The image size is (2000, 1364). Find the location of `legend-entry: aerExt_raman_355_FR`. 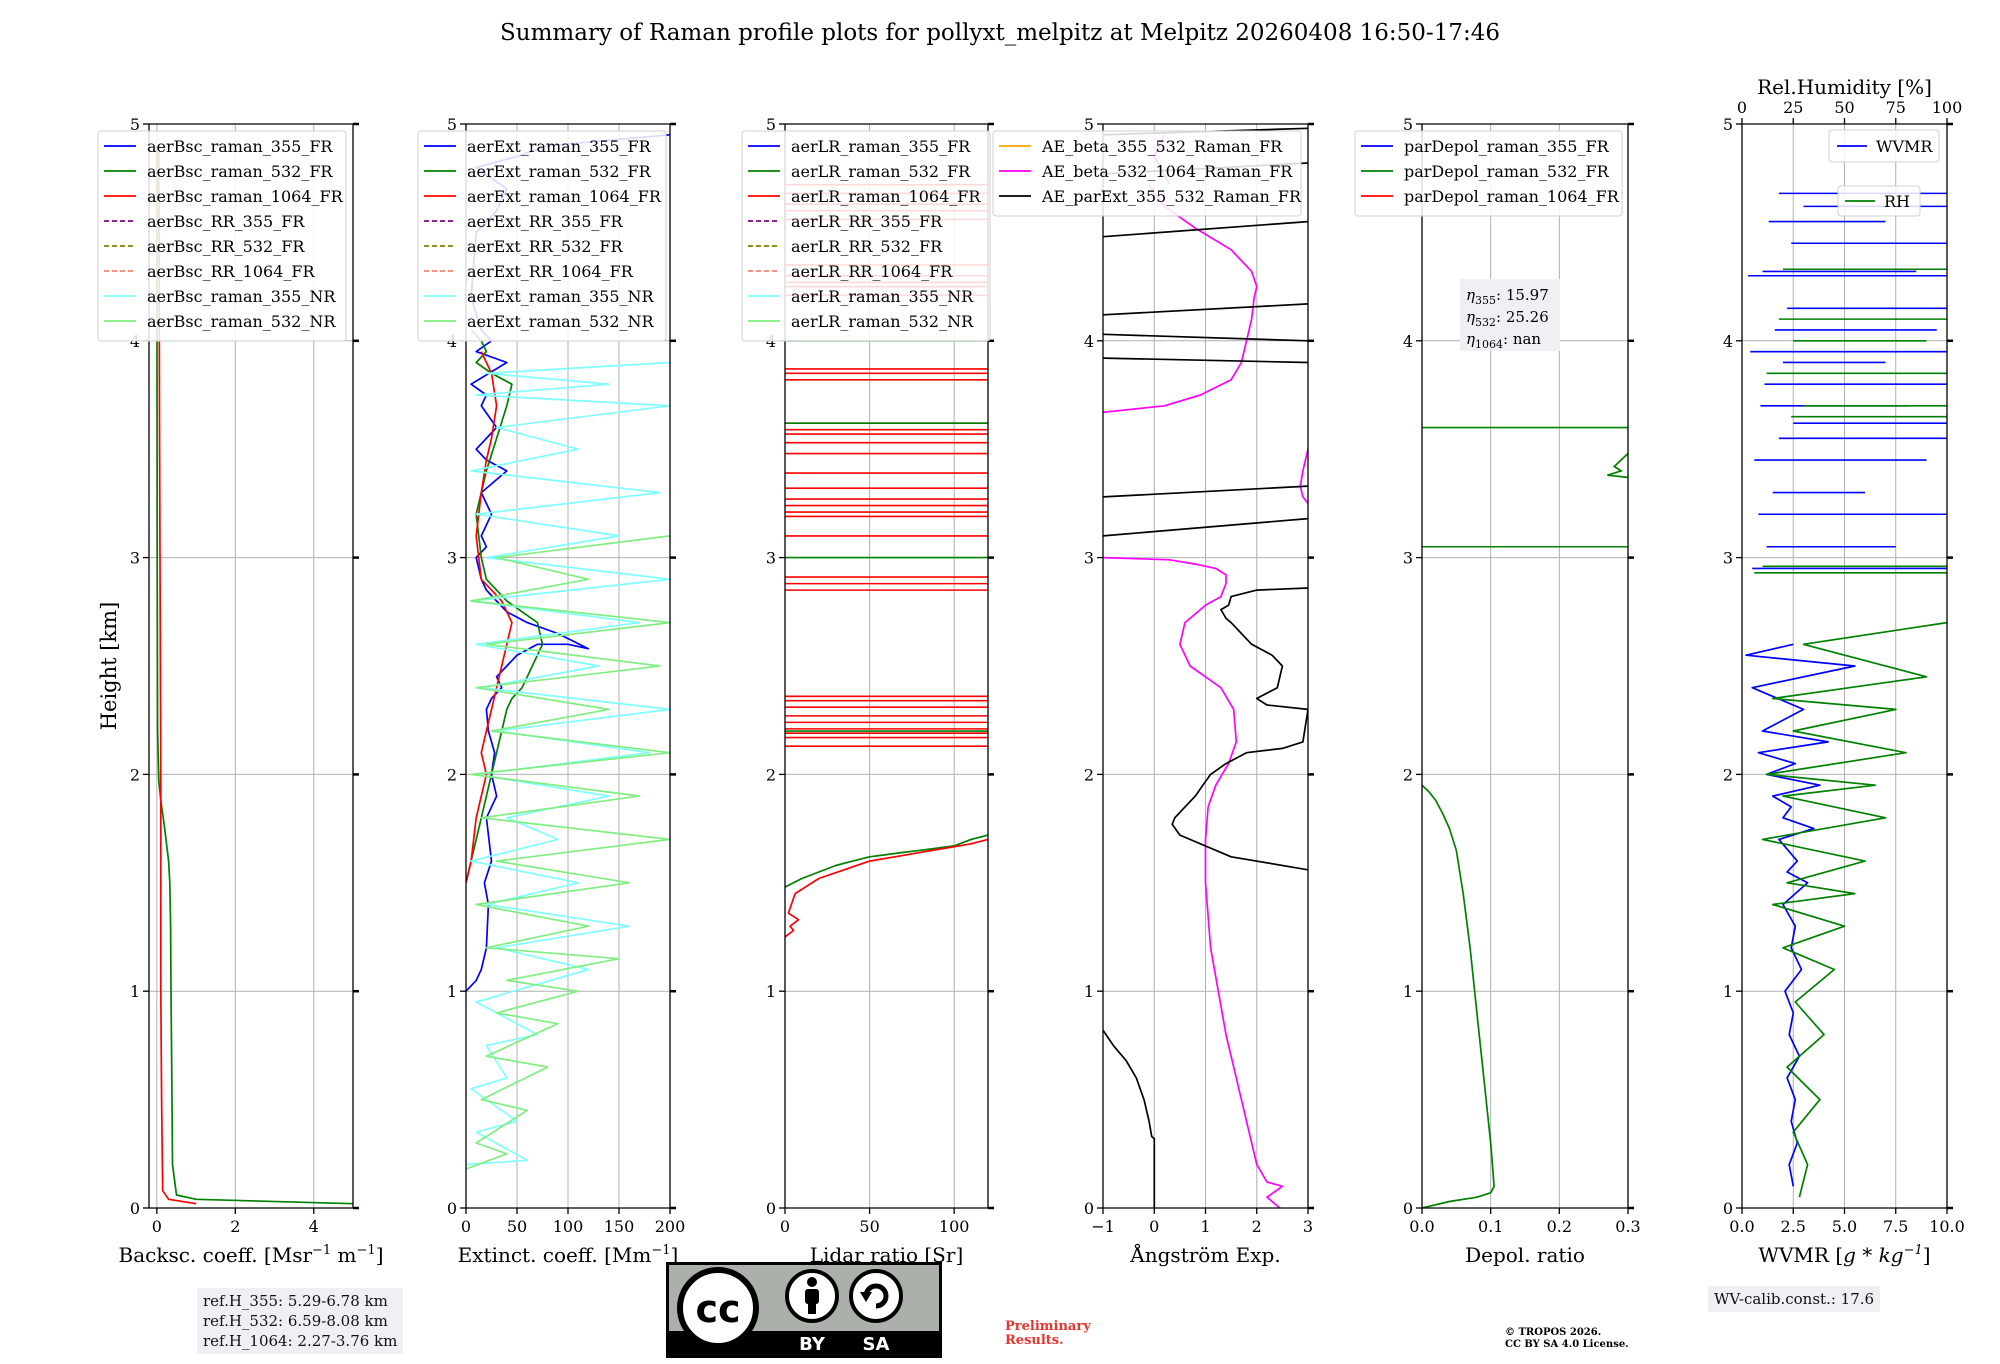

legend-entry: aerExt_raman_355_FR is located at coordinates (559, 146).